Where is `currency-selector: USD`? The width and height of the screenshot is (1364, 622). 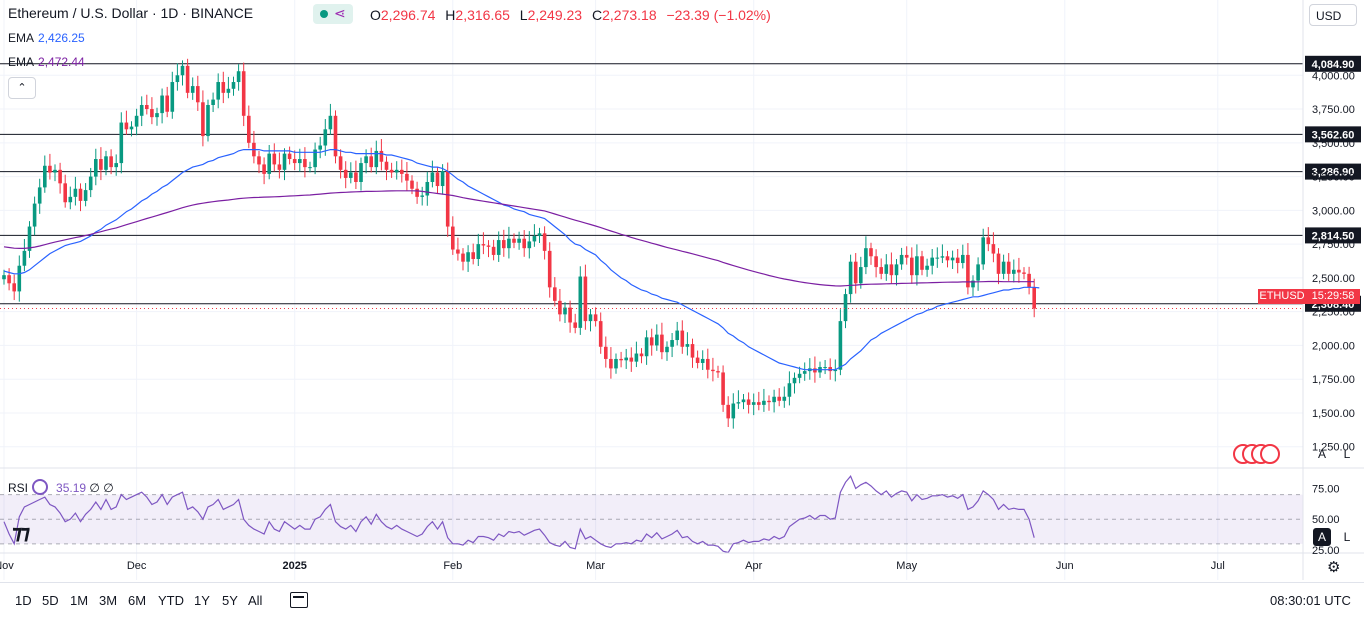 currency-selector: USD is located at coordinates (1333, 15).